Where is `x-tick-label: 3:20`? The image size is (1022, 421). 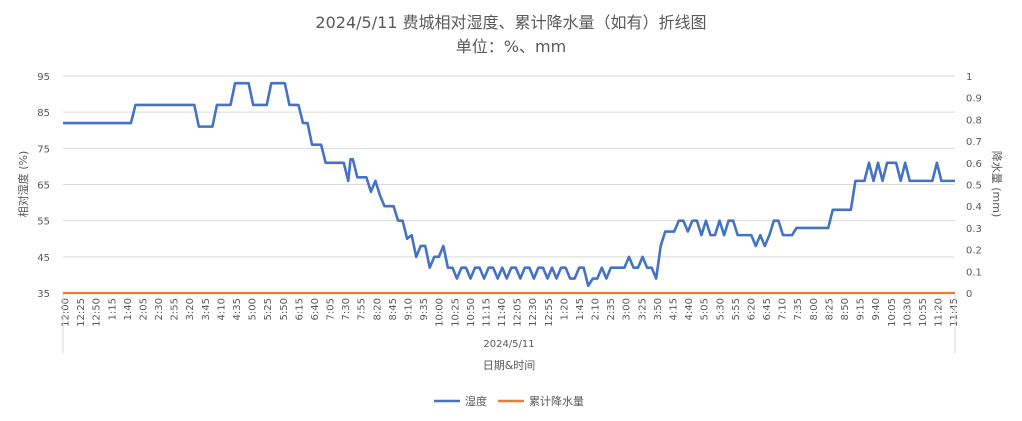
x-tick-label: 3:20 is located at coordinates (190, 309).